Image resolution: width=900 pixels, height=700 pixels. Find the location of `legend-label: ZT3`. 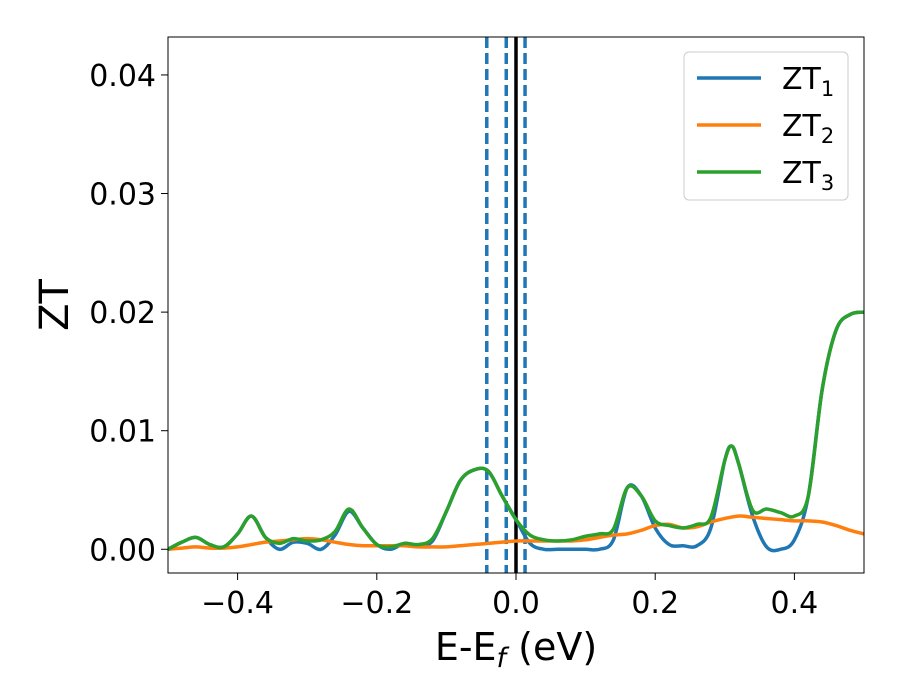

legend-label: ZT3 is located at coordinates (808, 175).